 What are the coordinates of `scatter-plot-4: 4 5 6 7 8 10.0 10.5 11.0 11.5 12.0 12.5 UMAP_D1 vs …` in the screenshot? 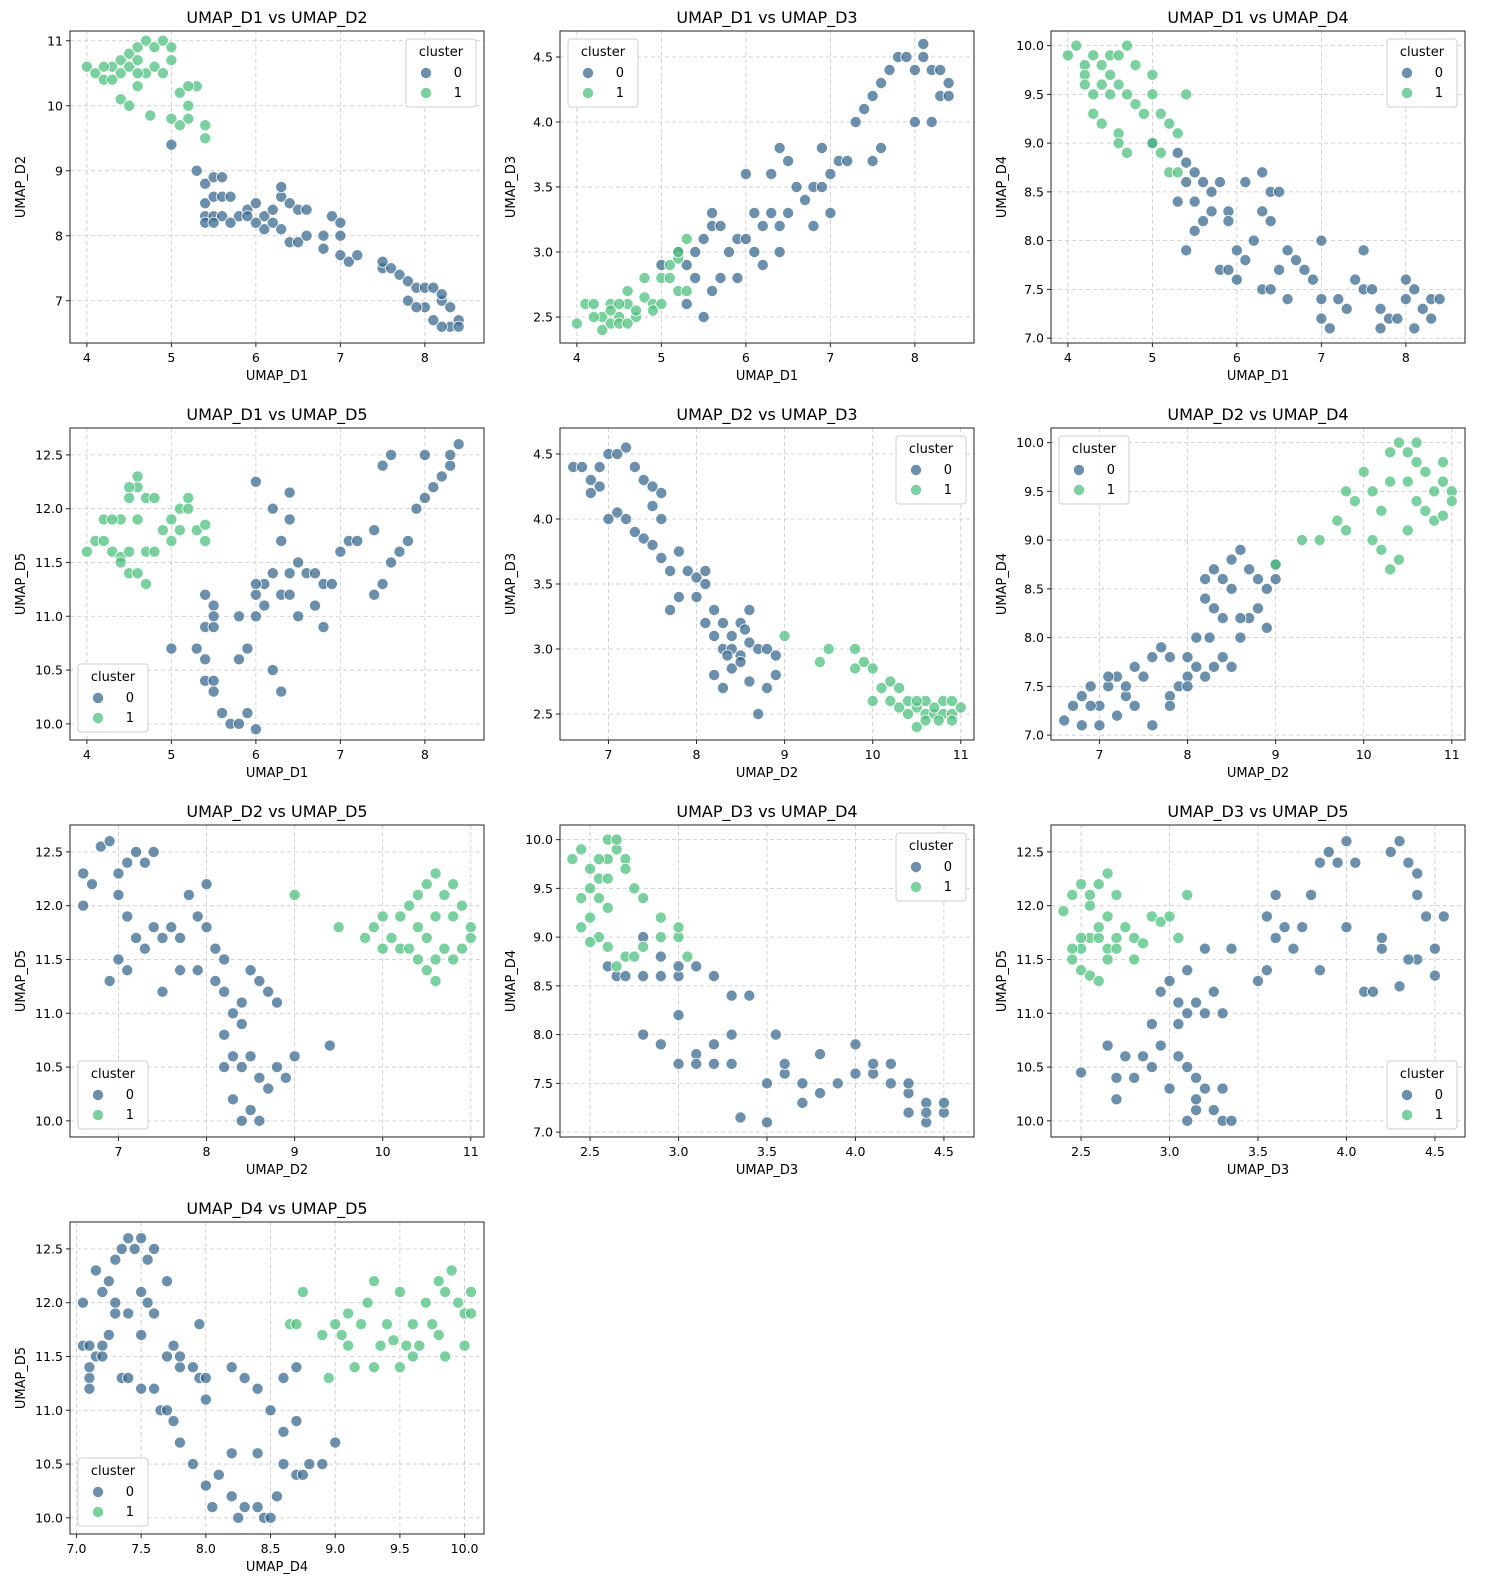 It's located at (249, 593).